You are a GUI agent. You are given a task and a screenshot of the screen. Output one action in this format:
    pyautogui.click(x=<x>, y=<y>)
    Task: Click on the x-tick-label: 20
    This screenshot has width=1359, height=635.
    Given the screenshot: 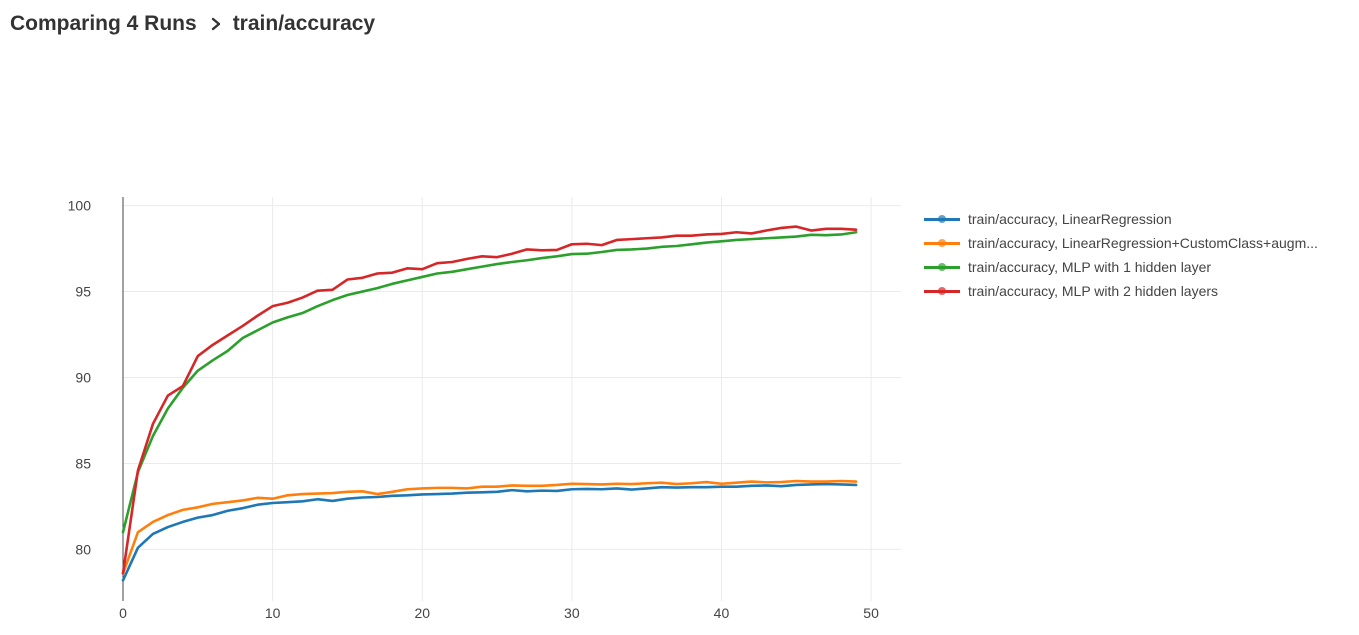 What is the action you would take?
    pyautogui.click(x=422, y=613)
    